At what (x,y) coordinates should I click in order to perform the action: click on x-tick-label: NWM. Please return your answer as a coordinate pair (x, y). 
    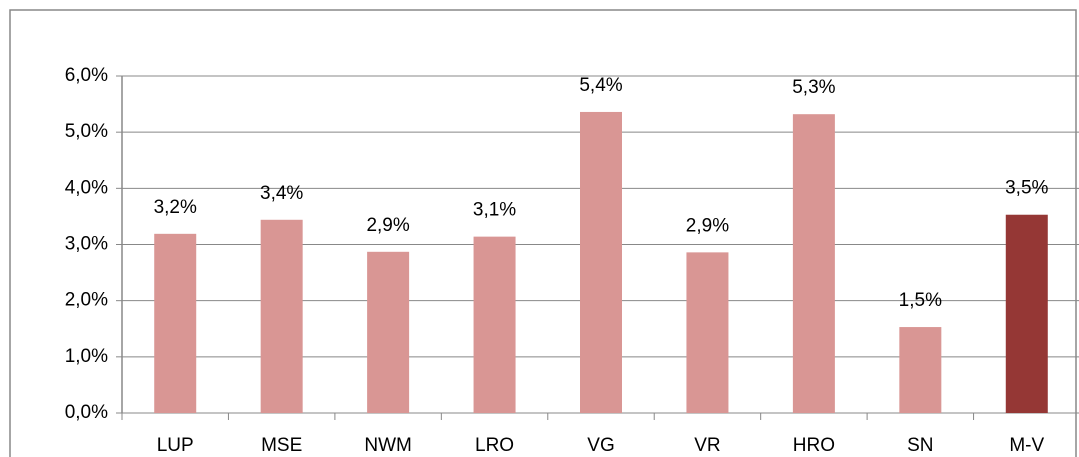
    Looking at the image, I should click on (387, 445).